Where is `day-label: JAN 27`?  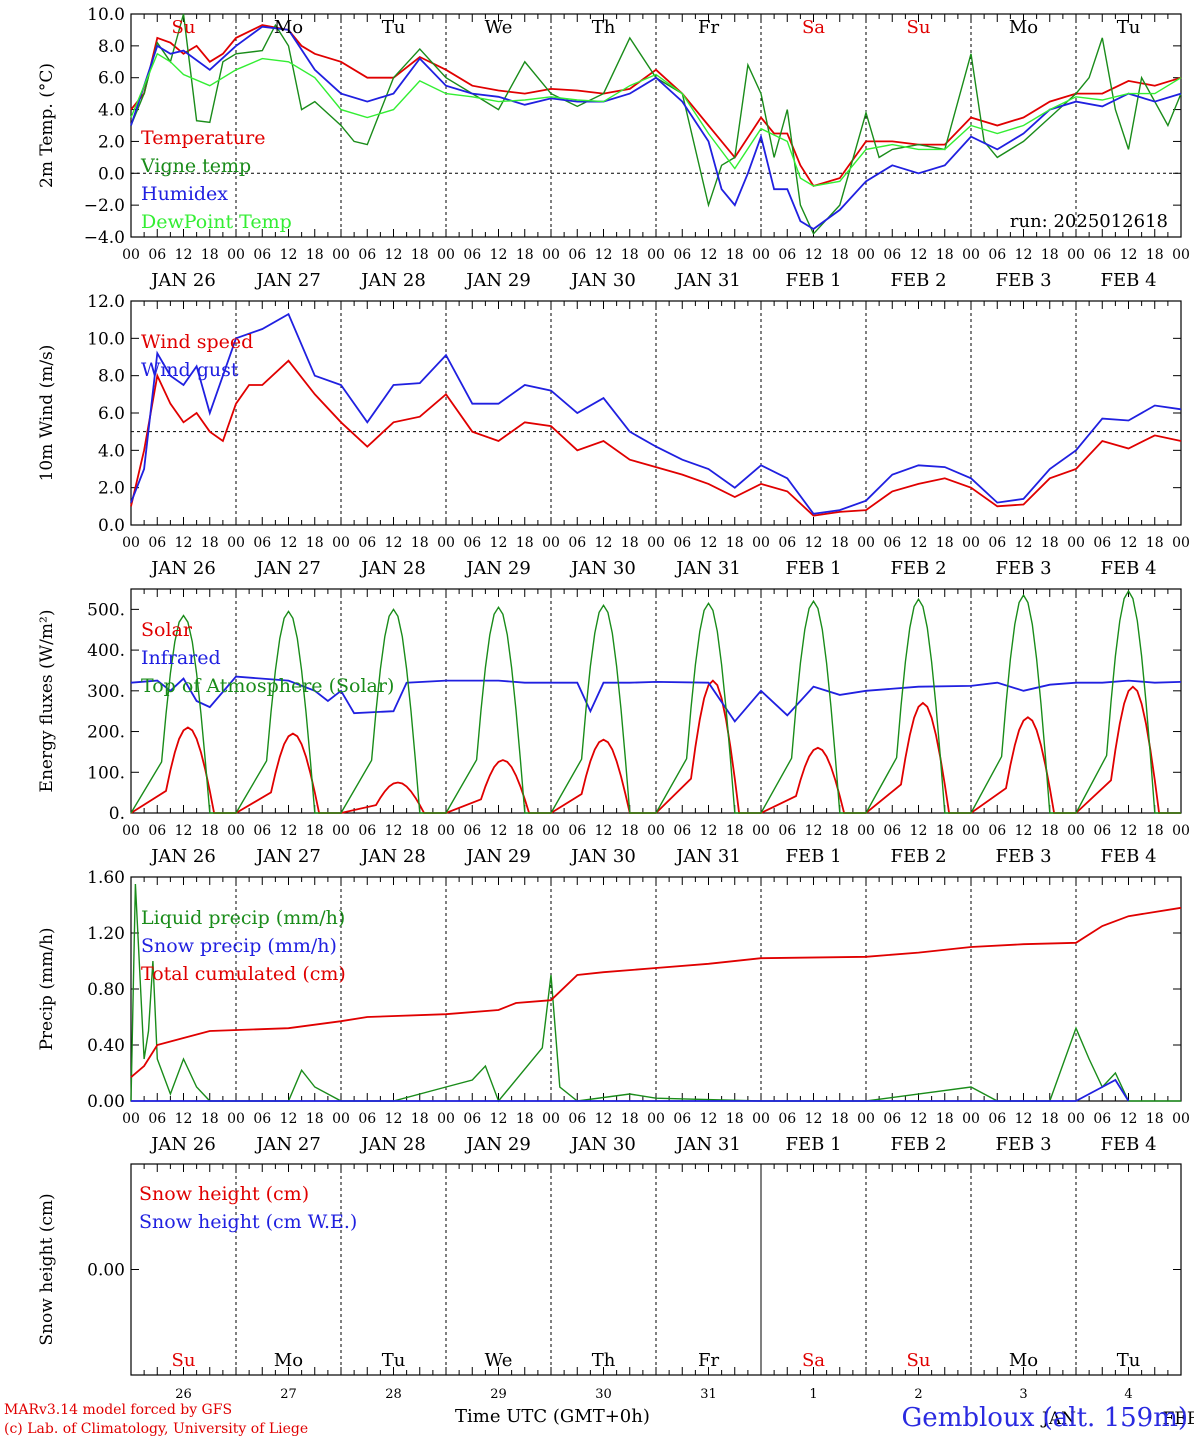 day-label: JAN 27 is located at coordinates (287, 568).